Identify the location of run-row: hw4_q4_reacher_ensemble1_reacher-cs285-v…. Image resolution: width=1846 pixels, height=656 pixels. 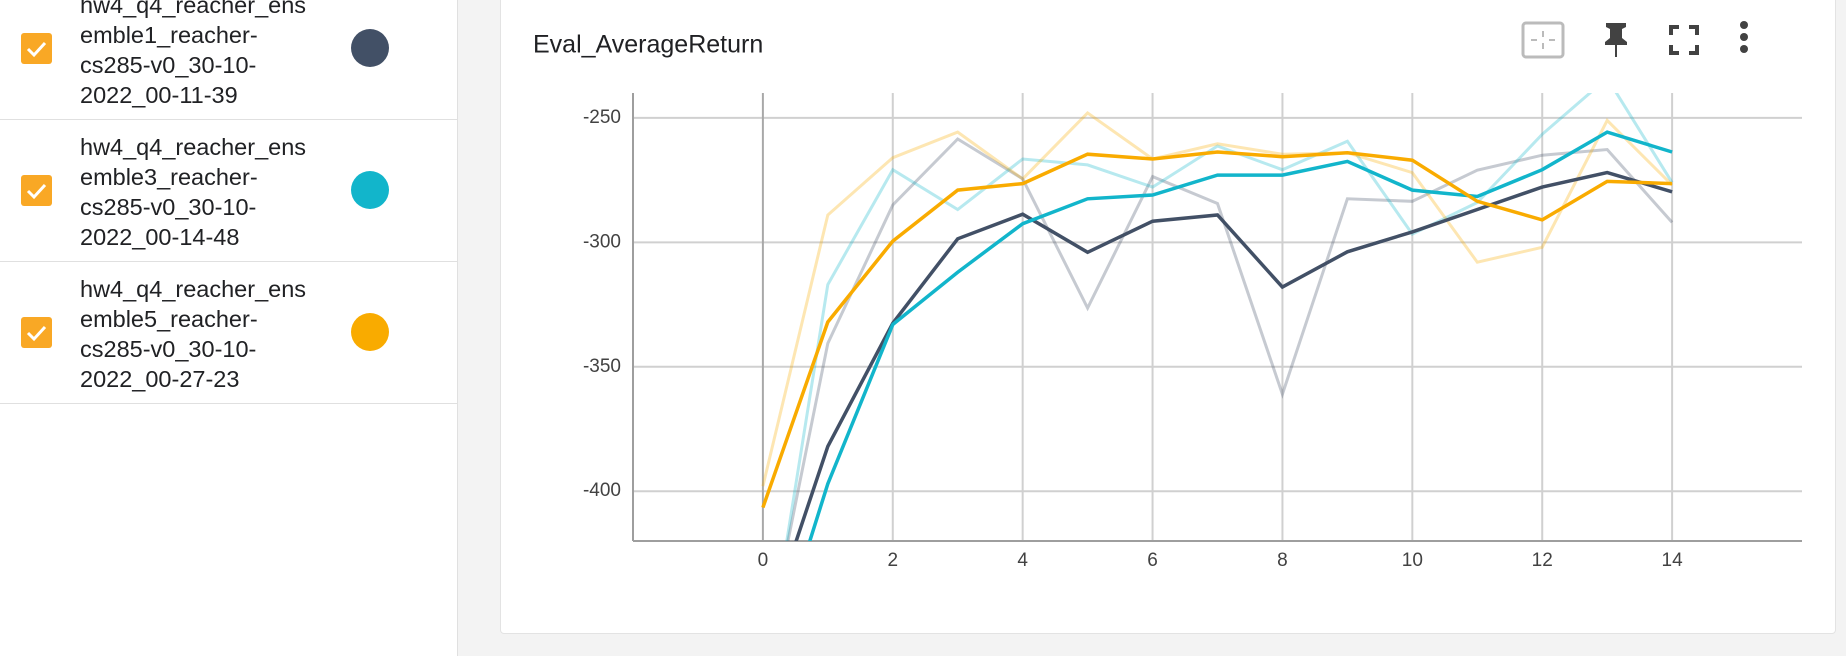
(228, 60).